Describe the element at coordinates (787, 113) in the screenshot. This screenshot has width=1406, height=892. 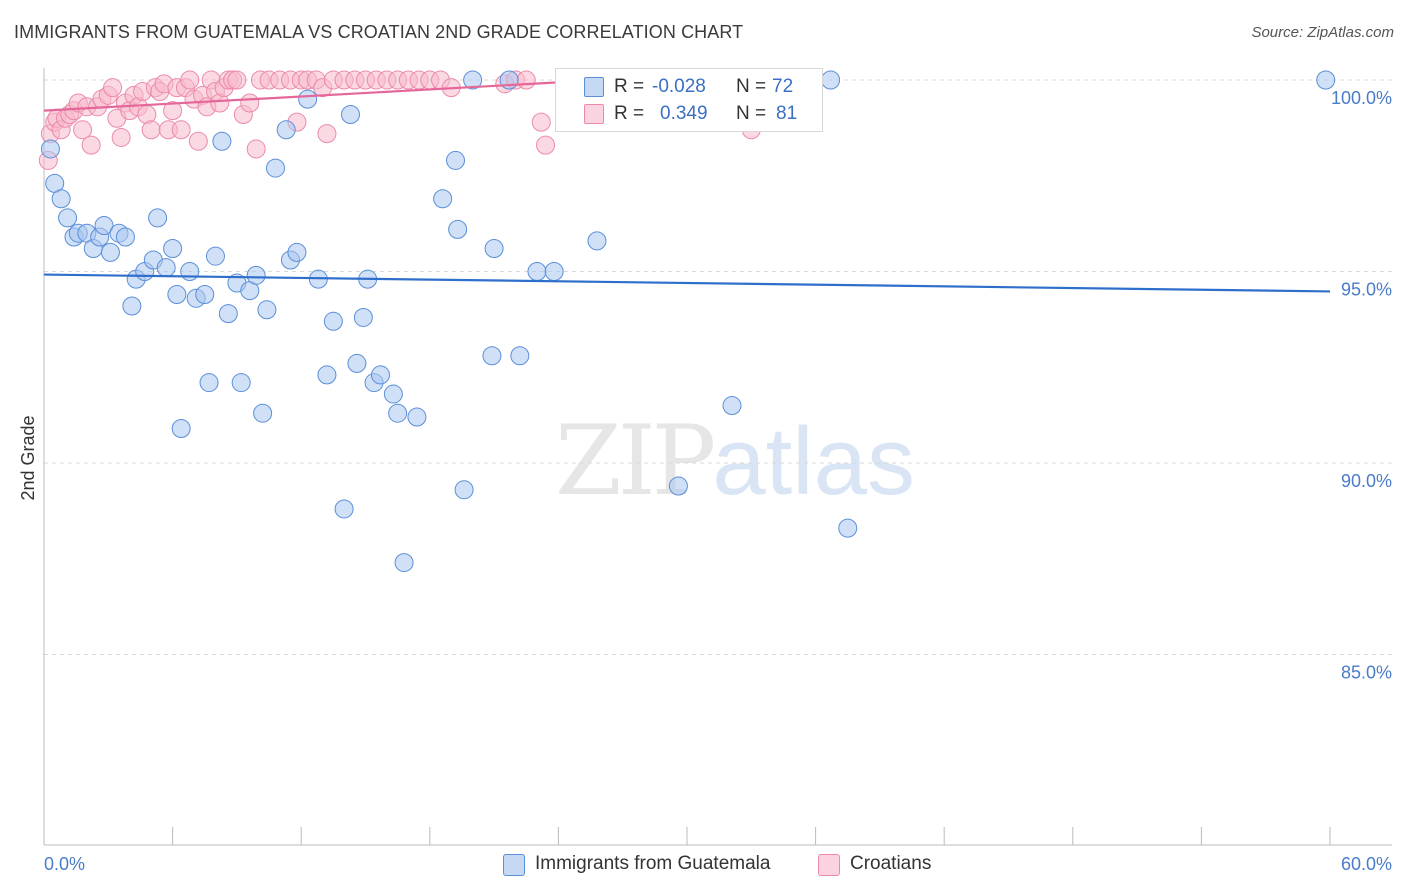
I see `legend-n-value: 81` at that location.